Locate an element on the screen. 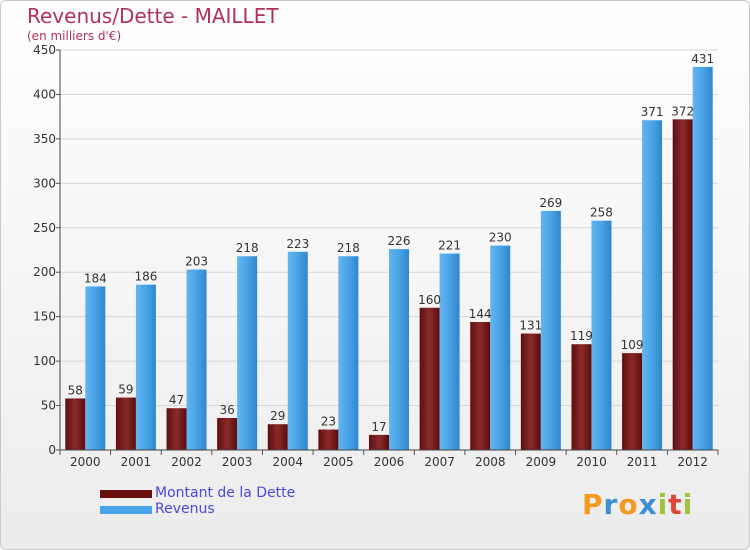  data-label-revenus: 269 is located at coordinates (550, 203).